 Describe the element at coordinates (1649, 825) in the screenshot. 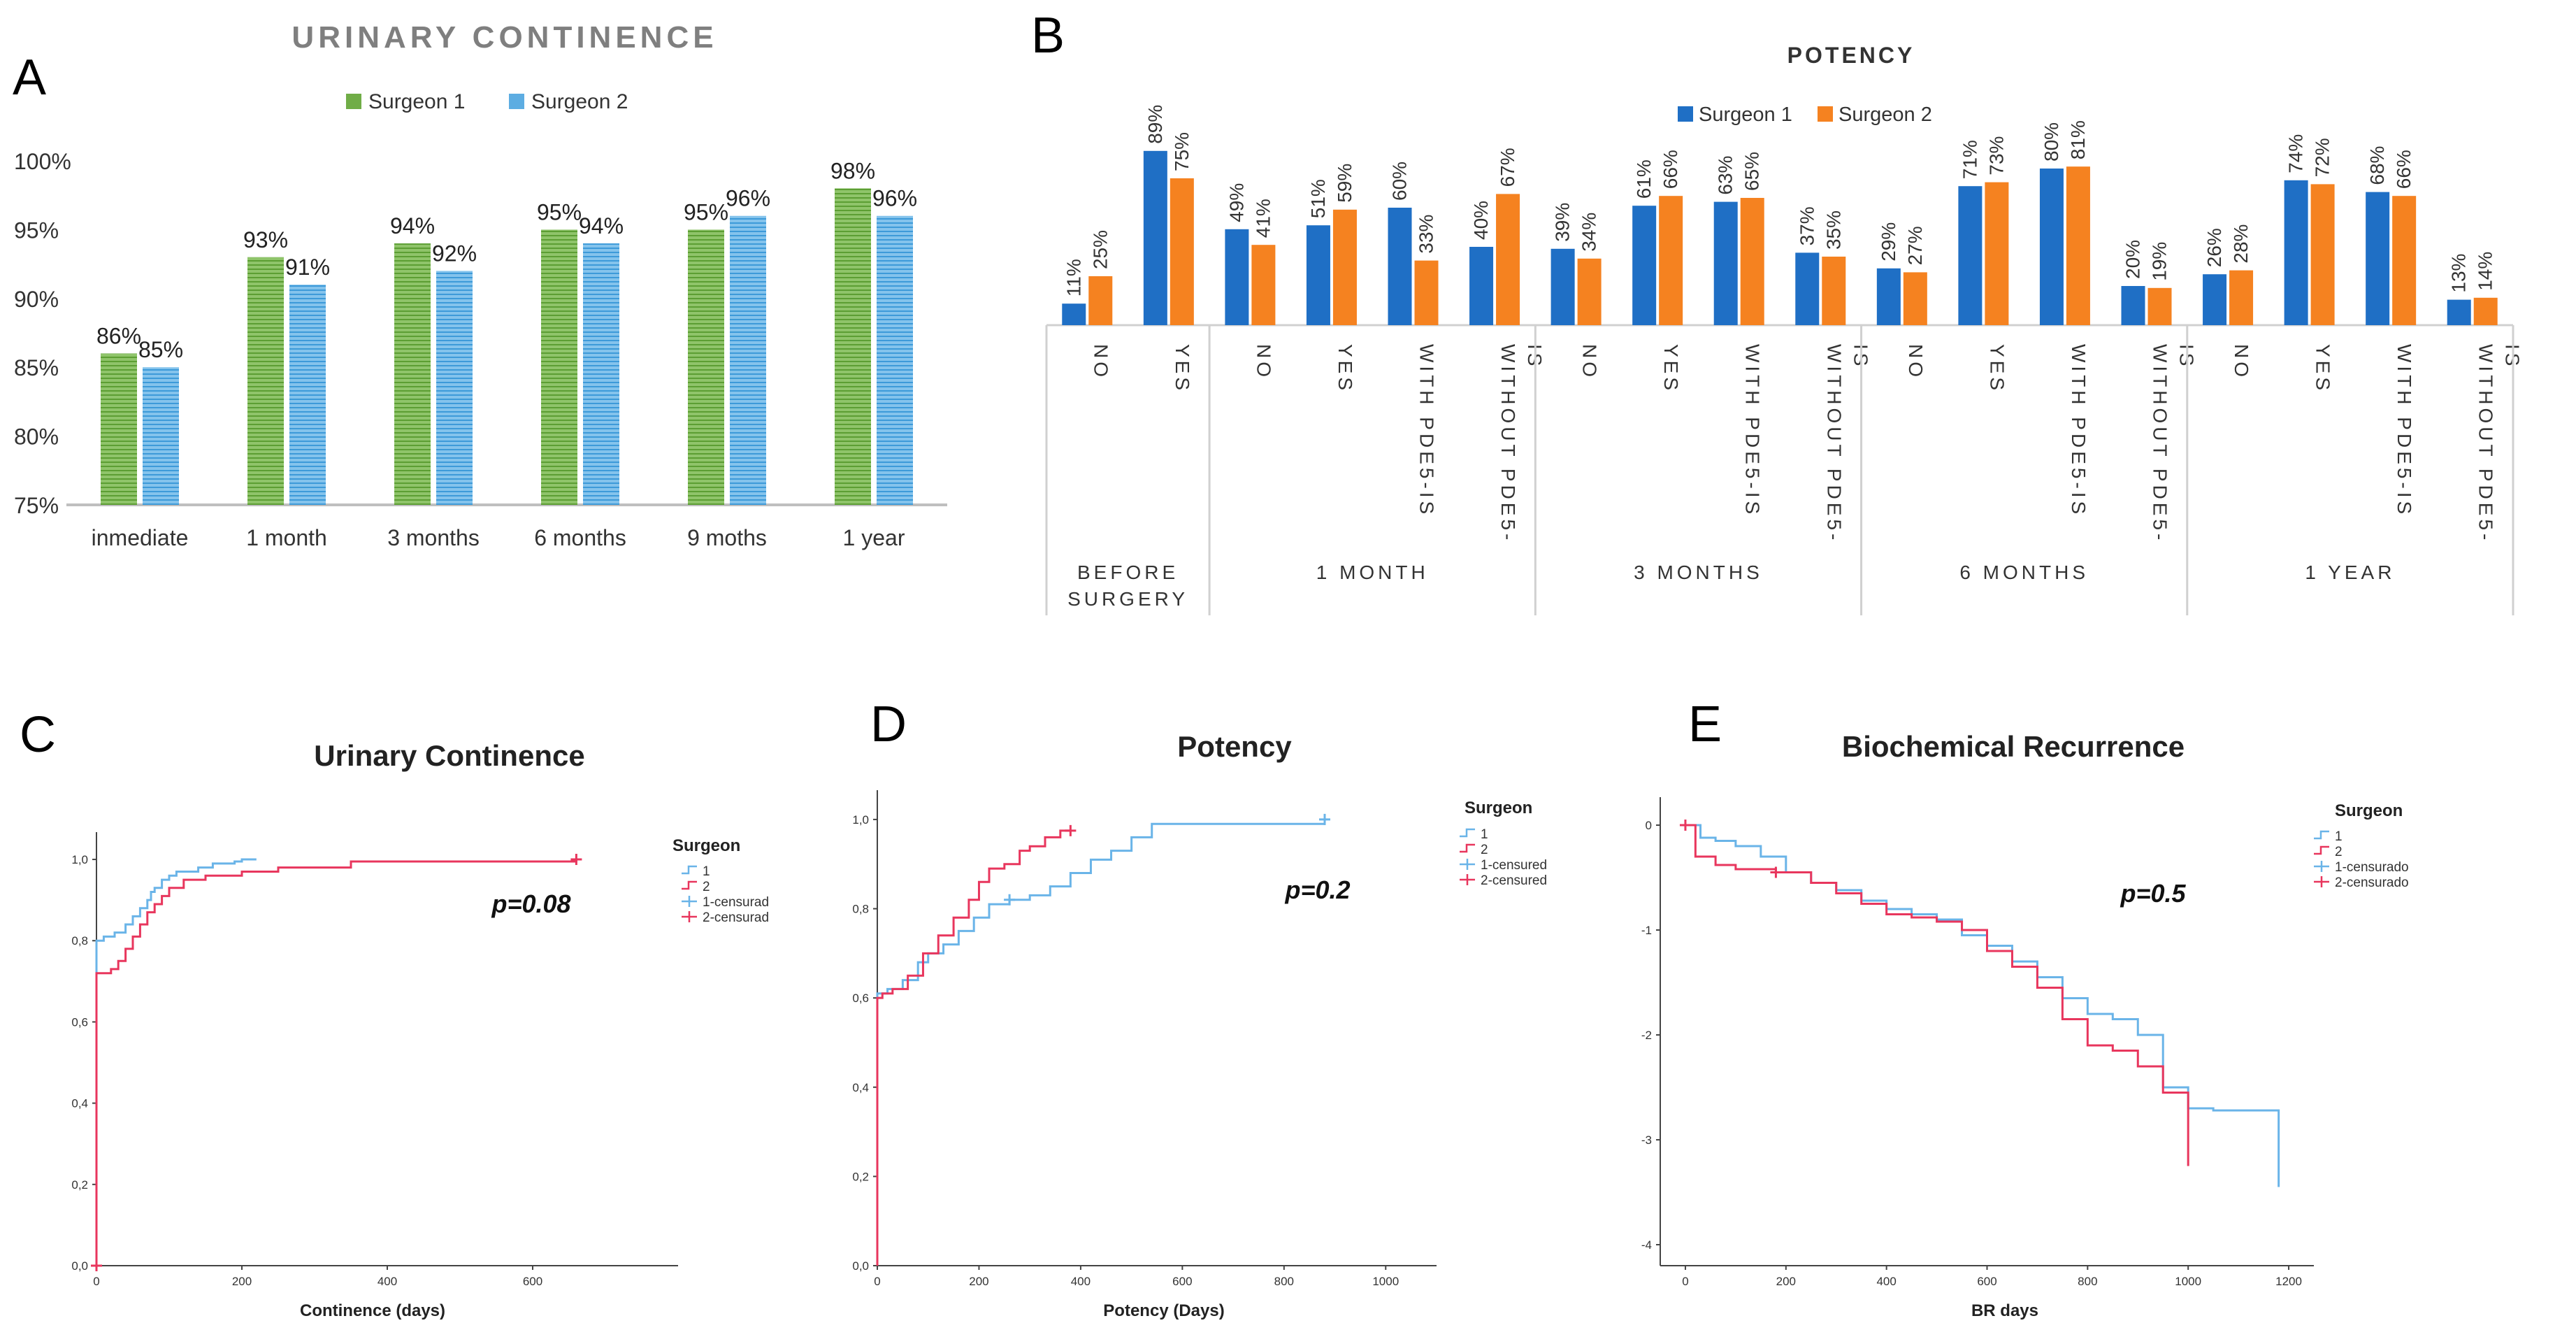

I see `y-tick-label: 0` at that location.